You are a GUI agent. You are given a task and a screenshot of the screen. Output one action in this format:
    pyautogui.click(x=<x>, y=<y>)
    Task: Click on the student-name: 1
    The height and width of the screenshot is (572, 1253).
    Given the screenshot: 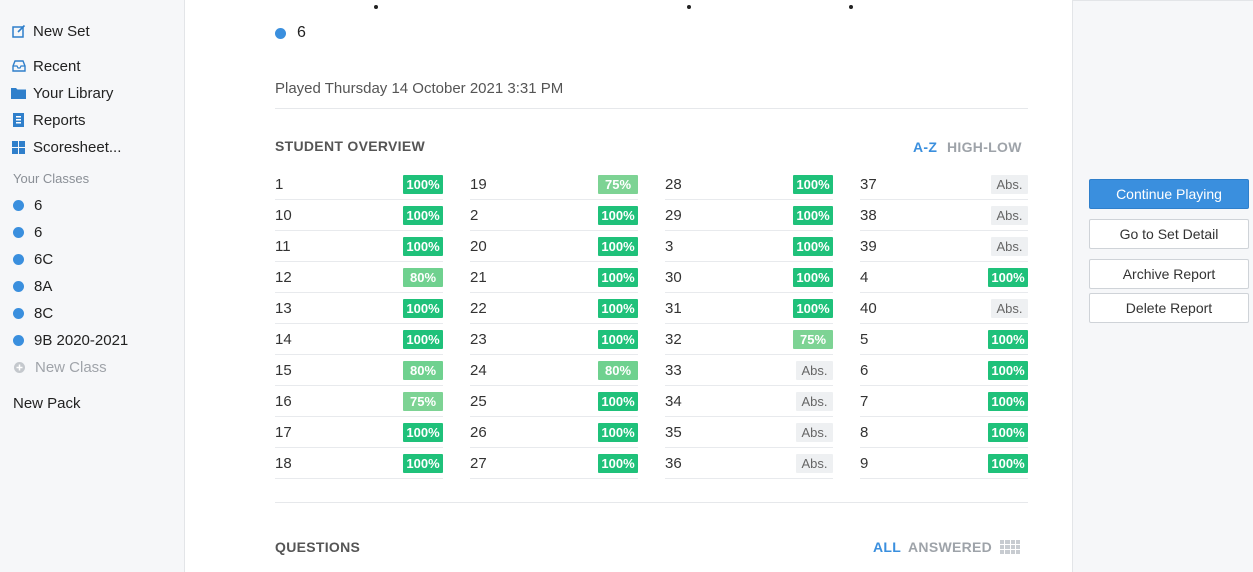 What is the action you would take?
    pyautogui.click(x=279, y=184)
    